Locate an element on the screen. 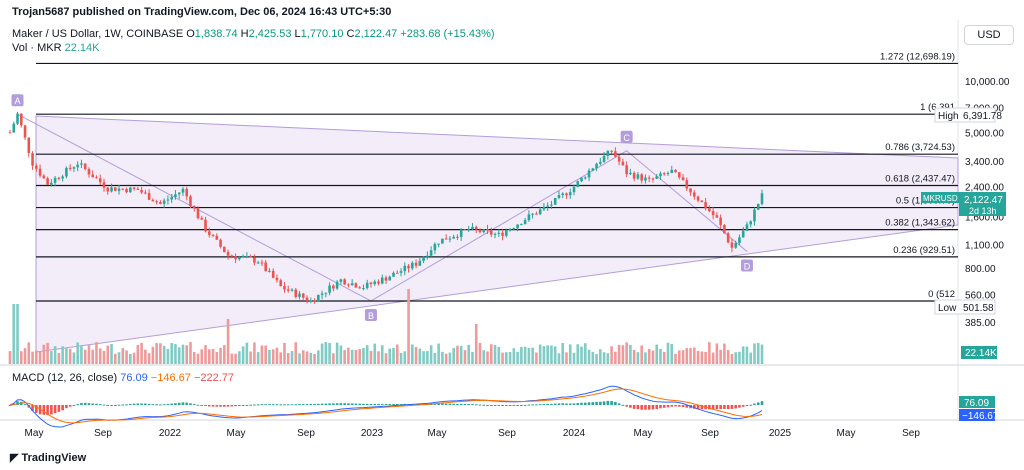 This screenshot has width=1024, height=470. macd-tag-value: 76.09 is located at coordinates (976, 403).